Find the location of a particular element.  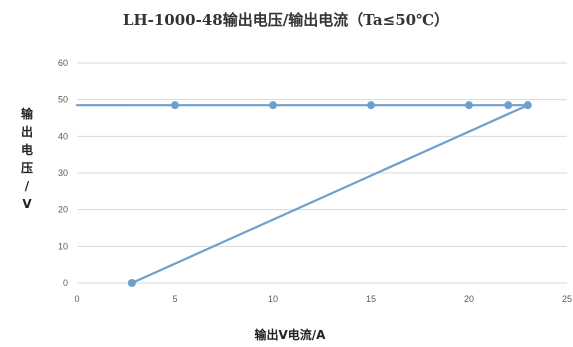

x-tick-labels: 0 5 10 15 20 25 is located at coordinates (323, 299).